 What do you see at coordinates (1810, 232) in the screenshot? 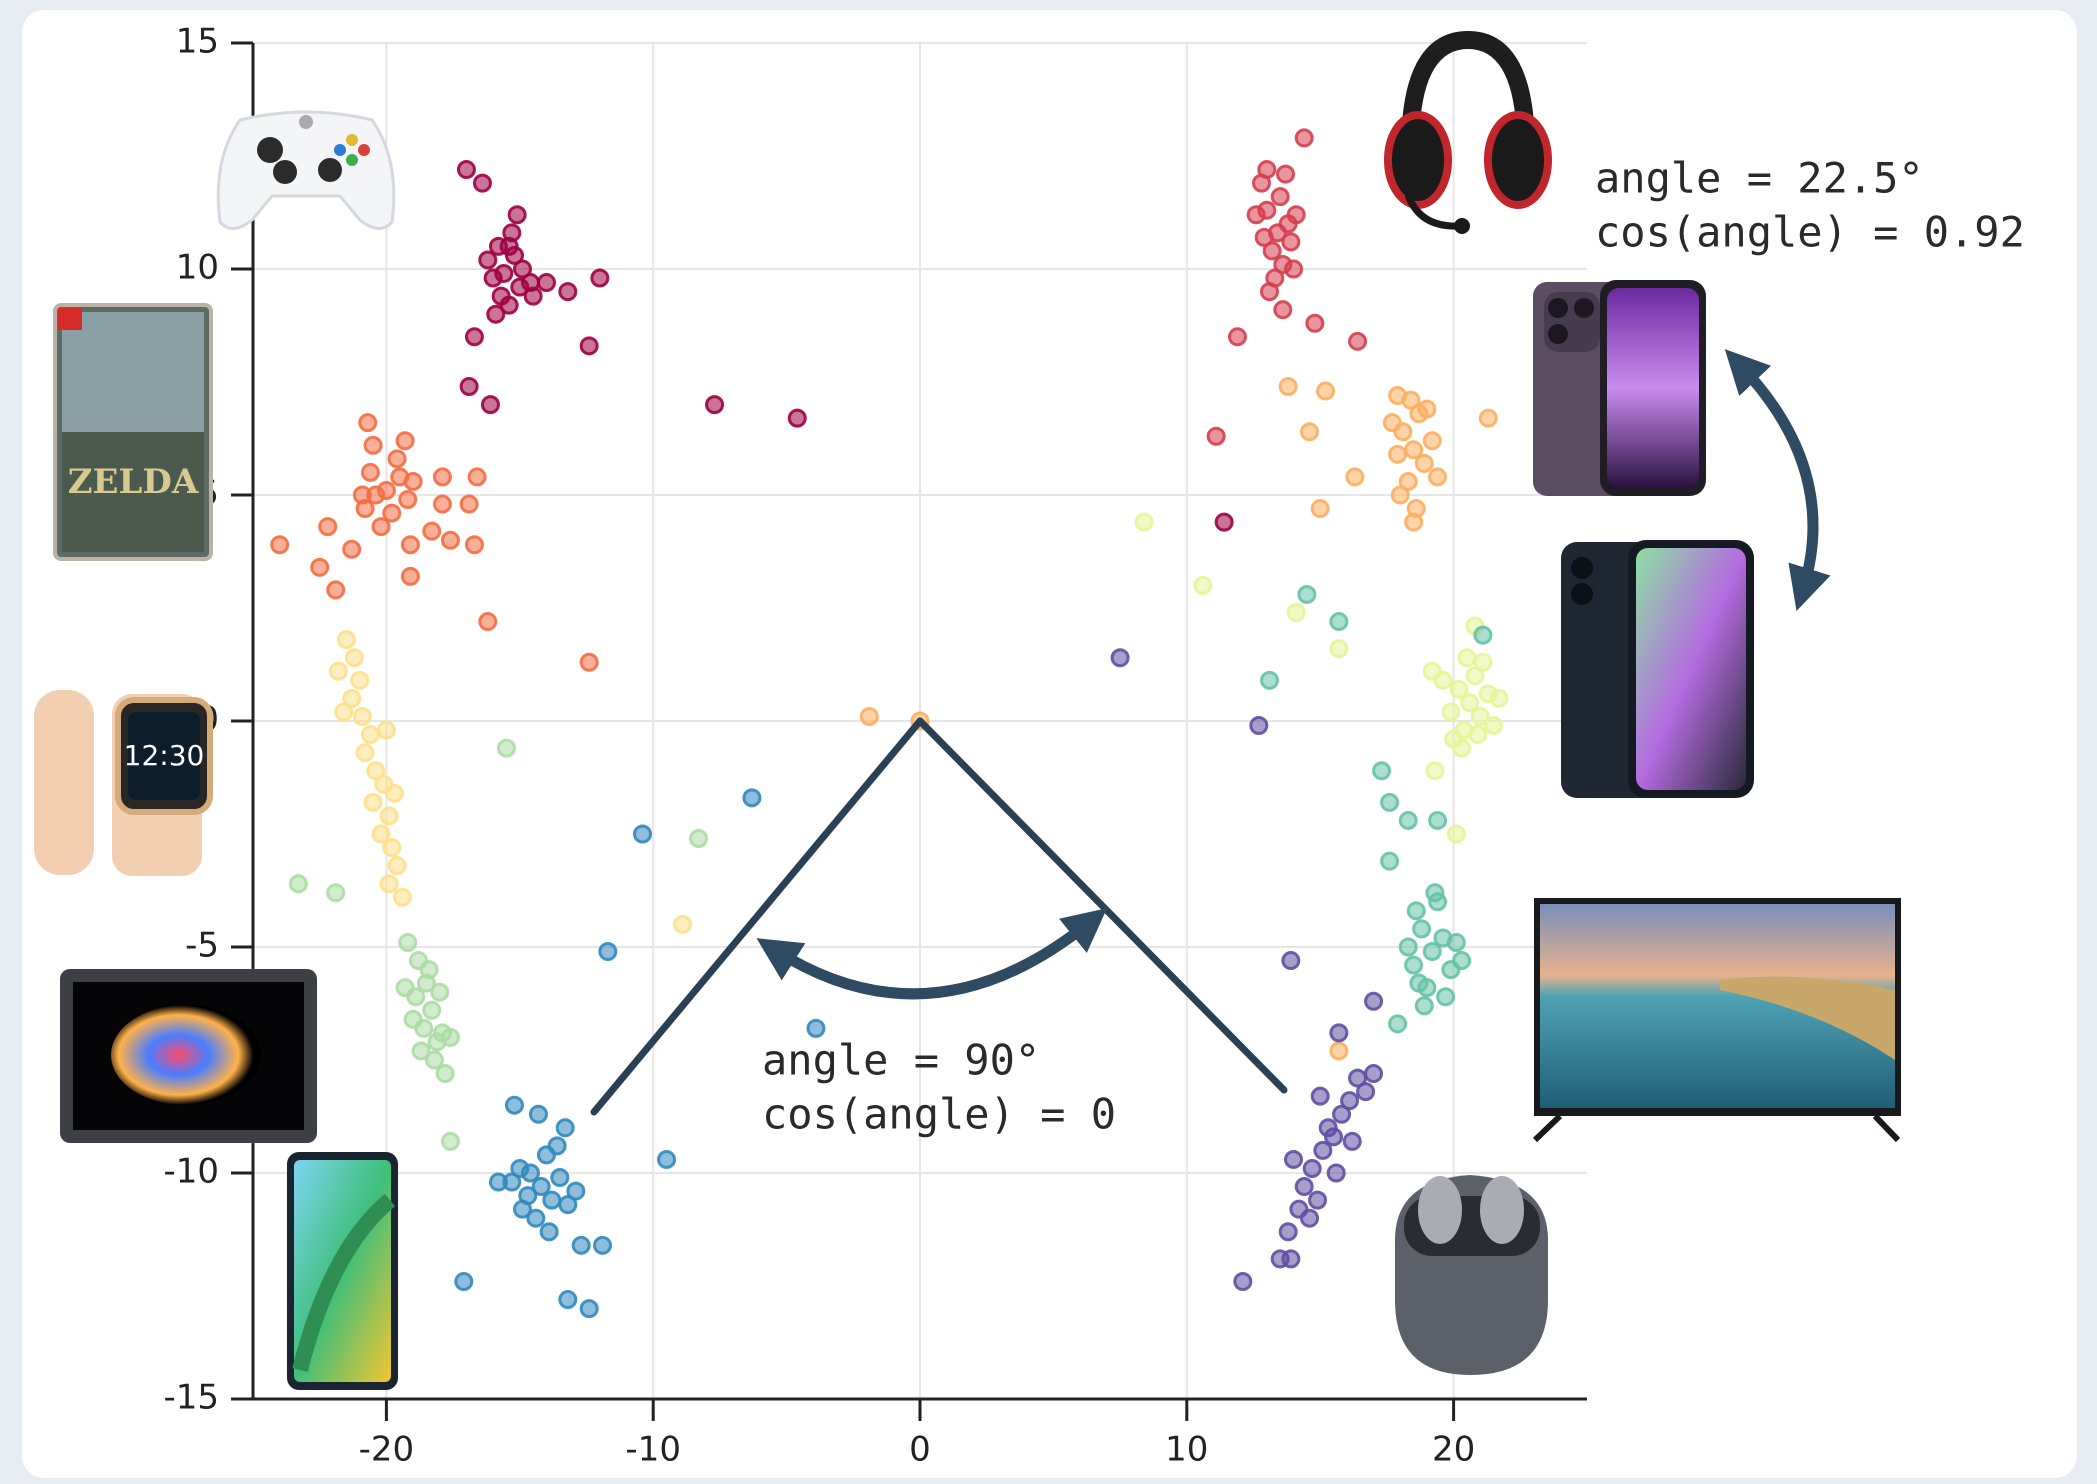
I see `annotation: cos(angle) = 0.92` at bounding box center [1810, 232].